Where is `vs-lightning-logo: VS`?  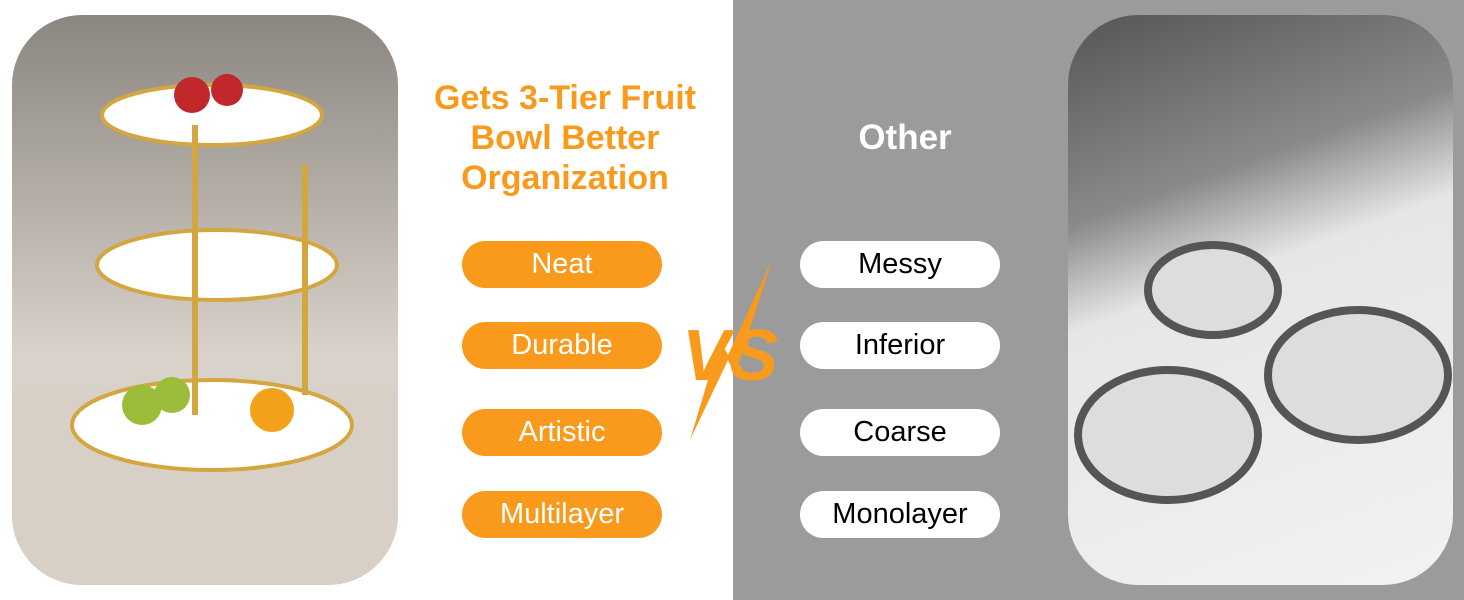
vs-lightning-logo: VS is located at coordinates (730, 350).